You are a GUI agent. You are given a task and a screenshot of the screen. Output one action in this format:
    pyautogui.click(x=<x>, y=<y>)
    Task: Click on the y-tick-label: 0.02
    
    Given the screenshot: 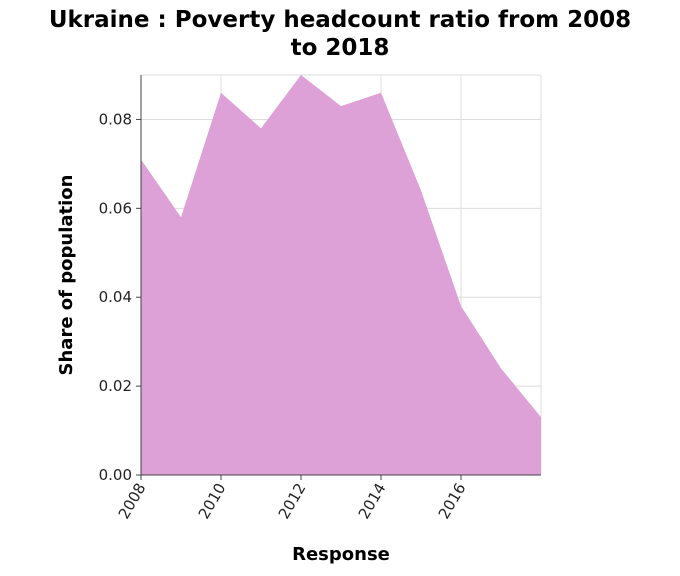 What is the action you would take?
    pyautogui.click(x=115, y=386)
    